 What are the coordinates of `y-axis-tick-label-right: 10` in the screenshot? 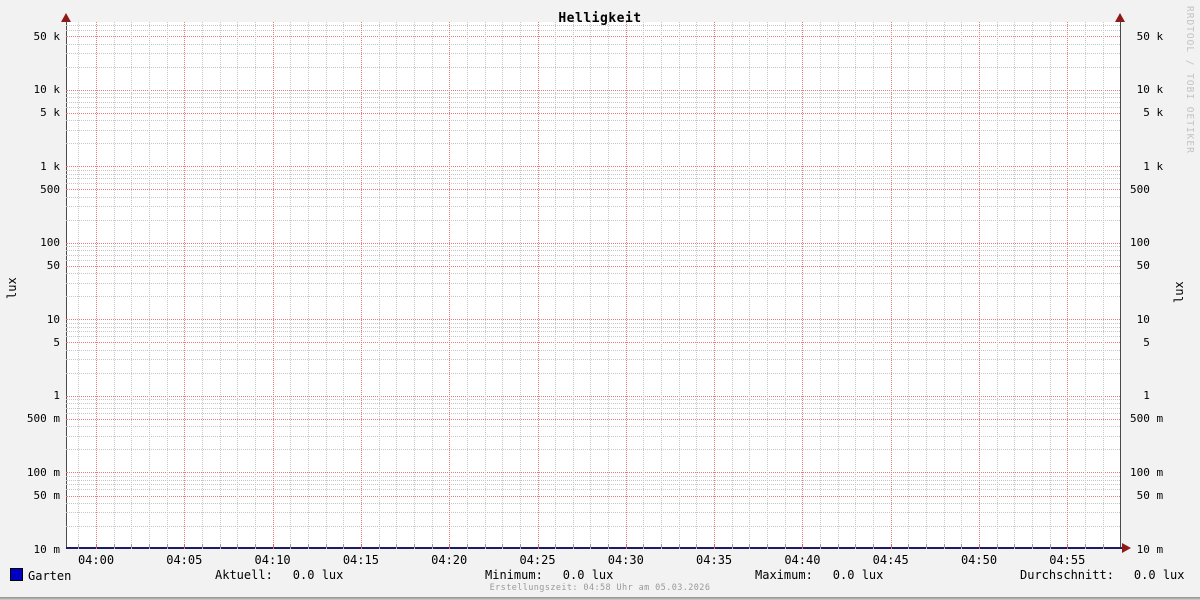 It's located at (1140, 319).